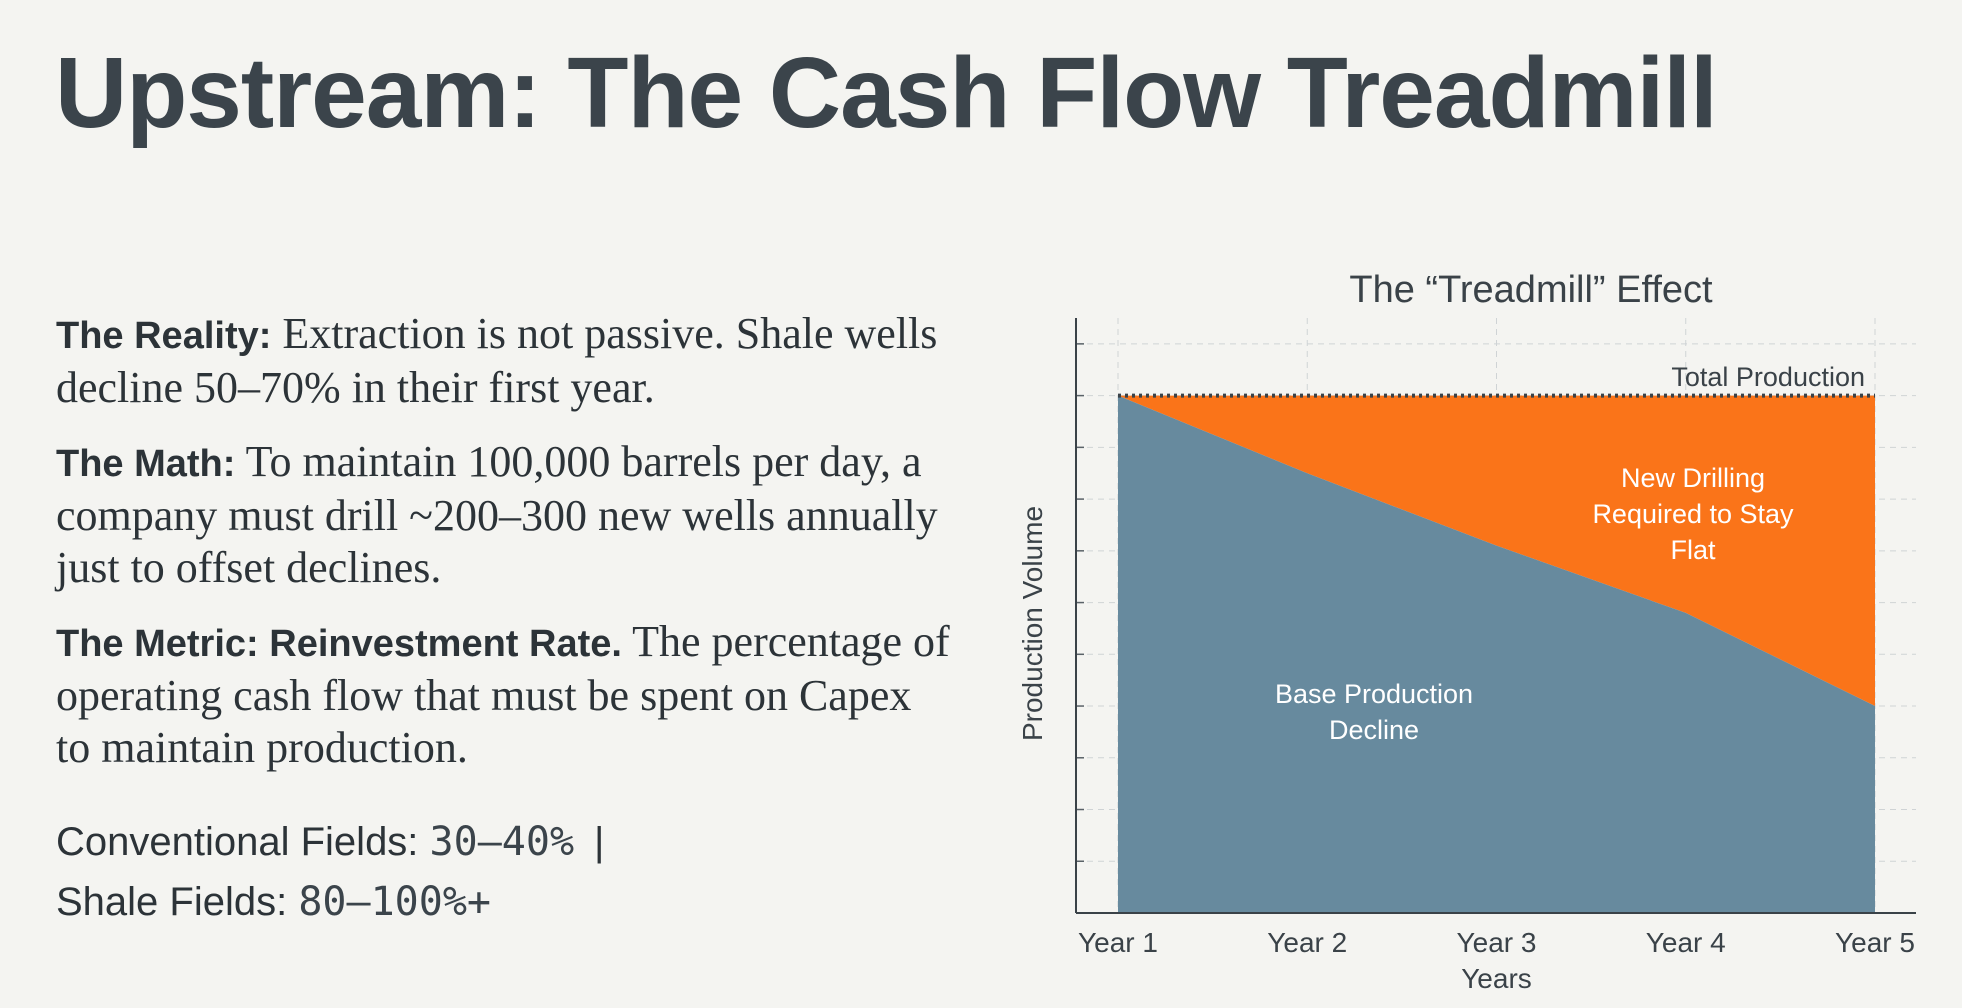  I want to click on y-axis-label: Production Volume, so click(1032, 623).